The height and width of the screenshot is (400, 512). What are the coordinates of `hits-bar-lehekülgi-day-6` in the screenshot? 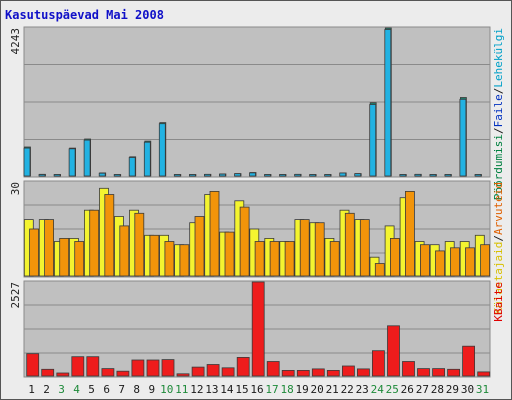 It's located at (102, 174).